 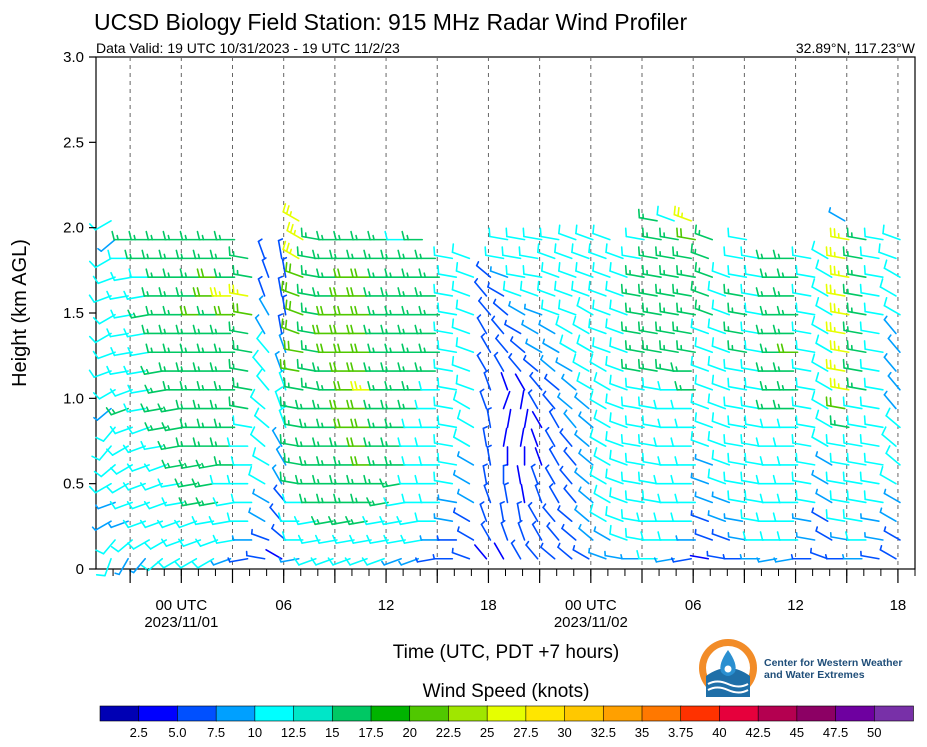 What do you see at coordinates (728, 668) in the screenshot?
I see `cw3e-water-drop-logo-icon` at bounding box center [728, 668].